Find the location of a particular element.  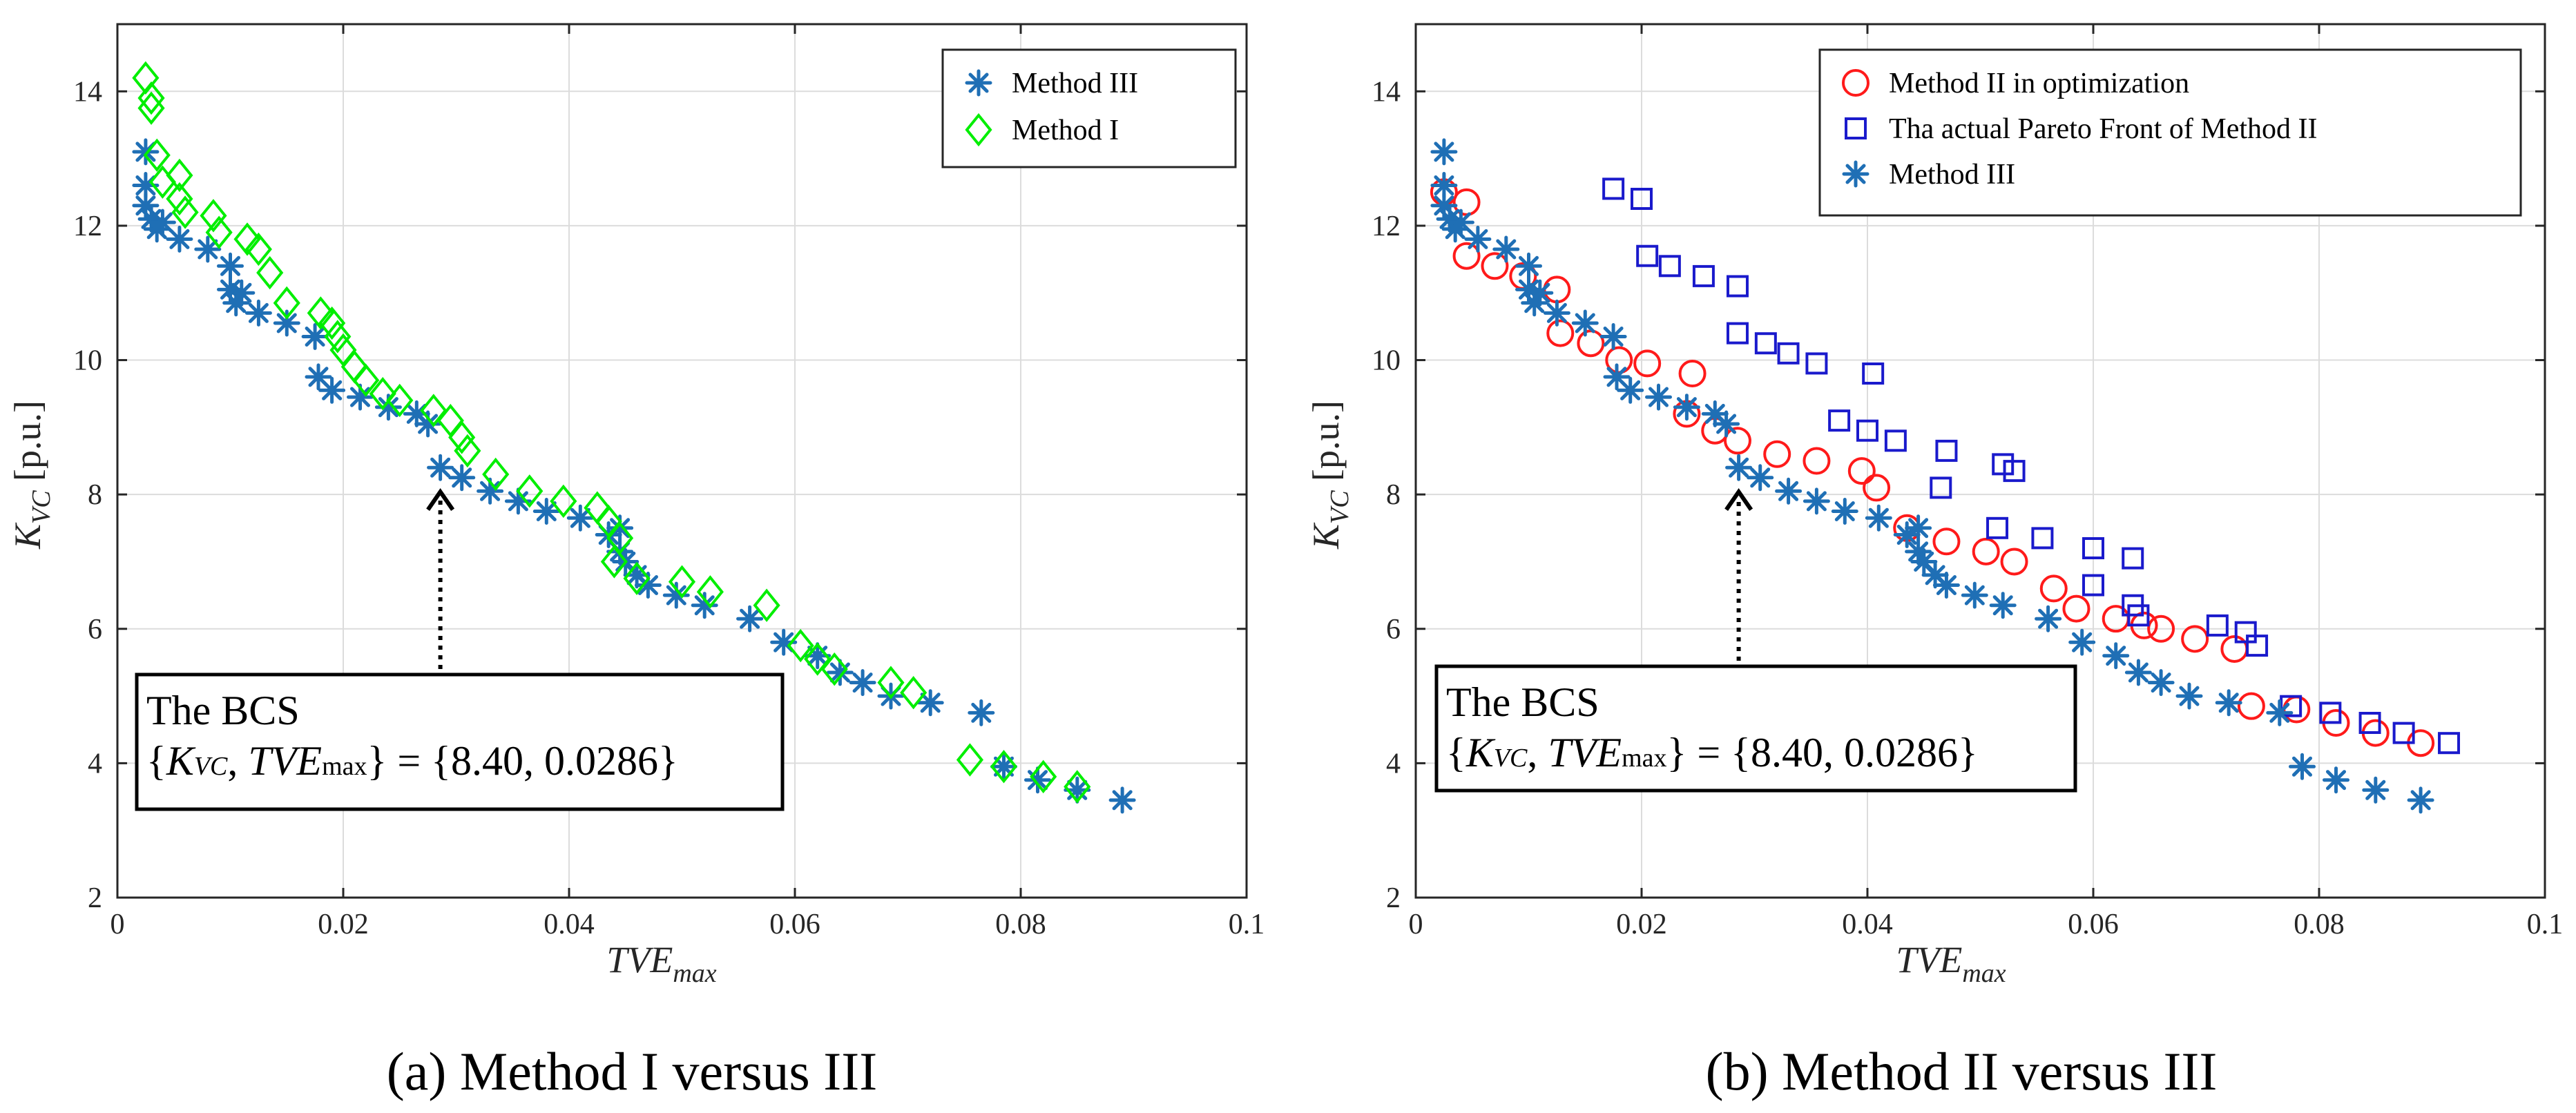

y-axis-label: KVC [p.u.] is located at coordinates (1329, 475).